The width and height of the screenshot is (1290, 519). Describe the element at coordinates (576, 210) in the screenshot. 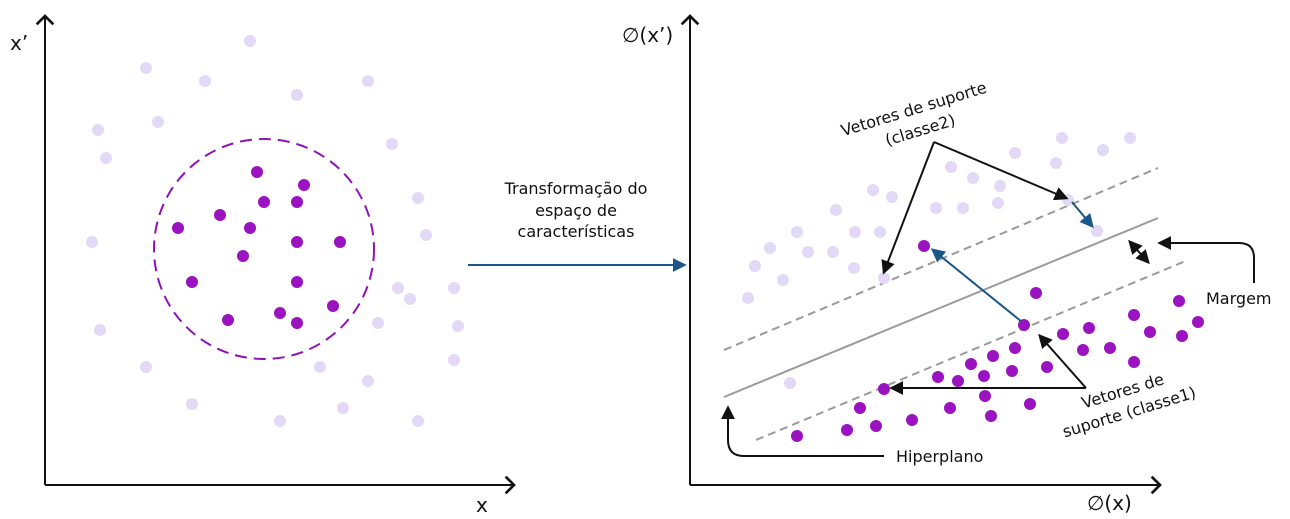

I see `transform-label-line2: espaço de` at that location.